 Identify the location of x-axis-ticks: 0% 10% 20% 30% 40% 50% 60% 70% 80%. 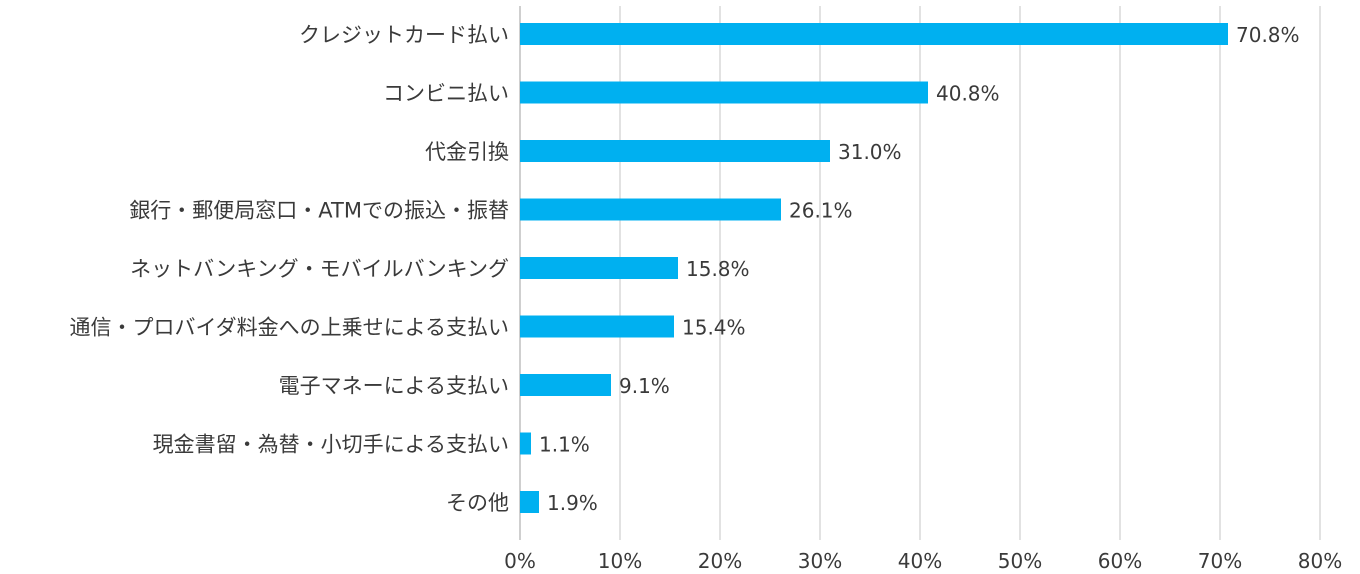
(923, 561).